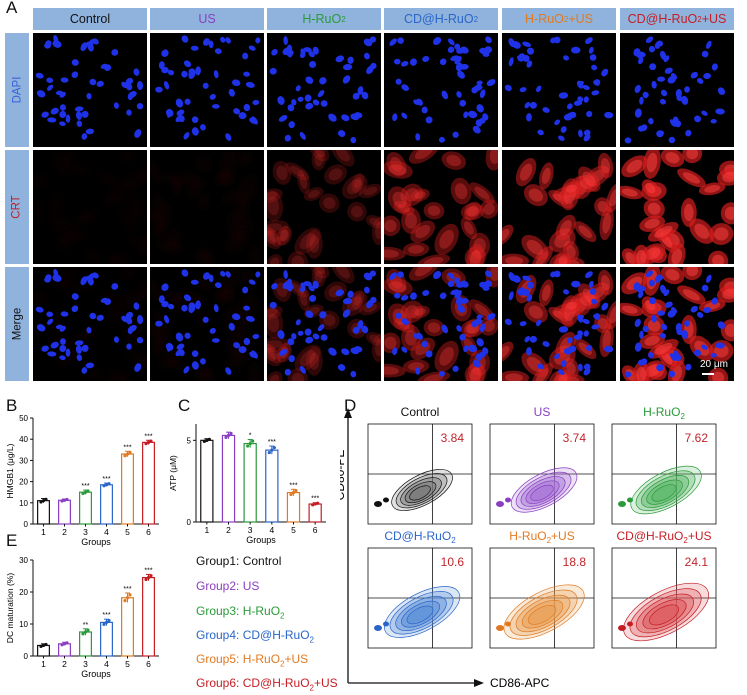 The image size is (747, 695). Describe the element at coordinates (664, 537) in the screenshot. I see `flow-plot-title: CD@H-RuO2+US` at that location.